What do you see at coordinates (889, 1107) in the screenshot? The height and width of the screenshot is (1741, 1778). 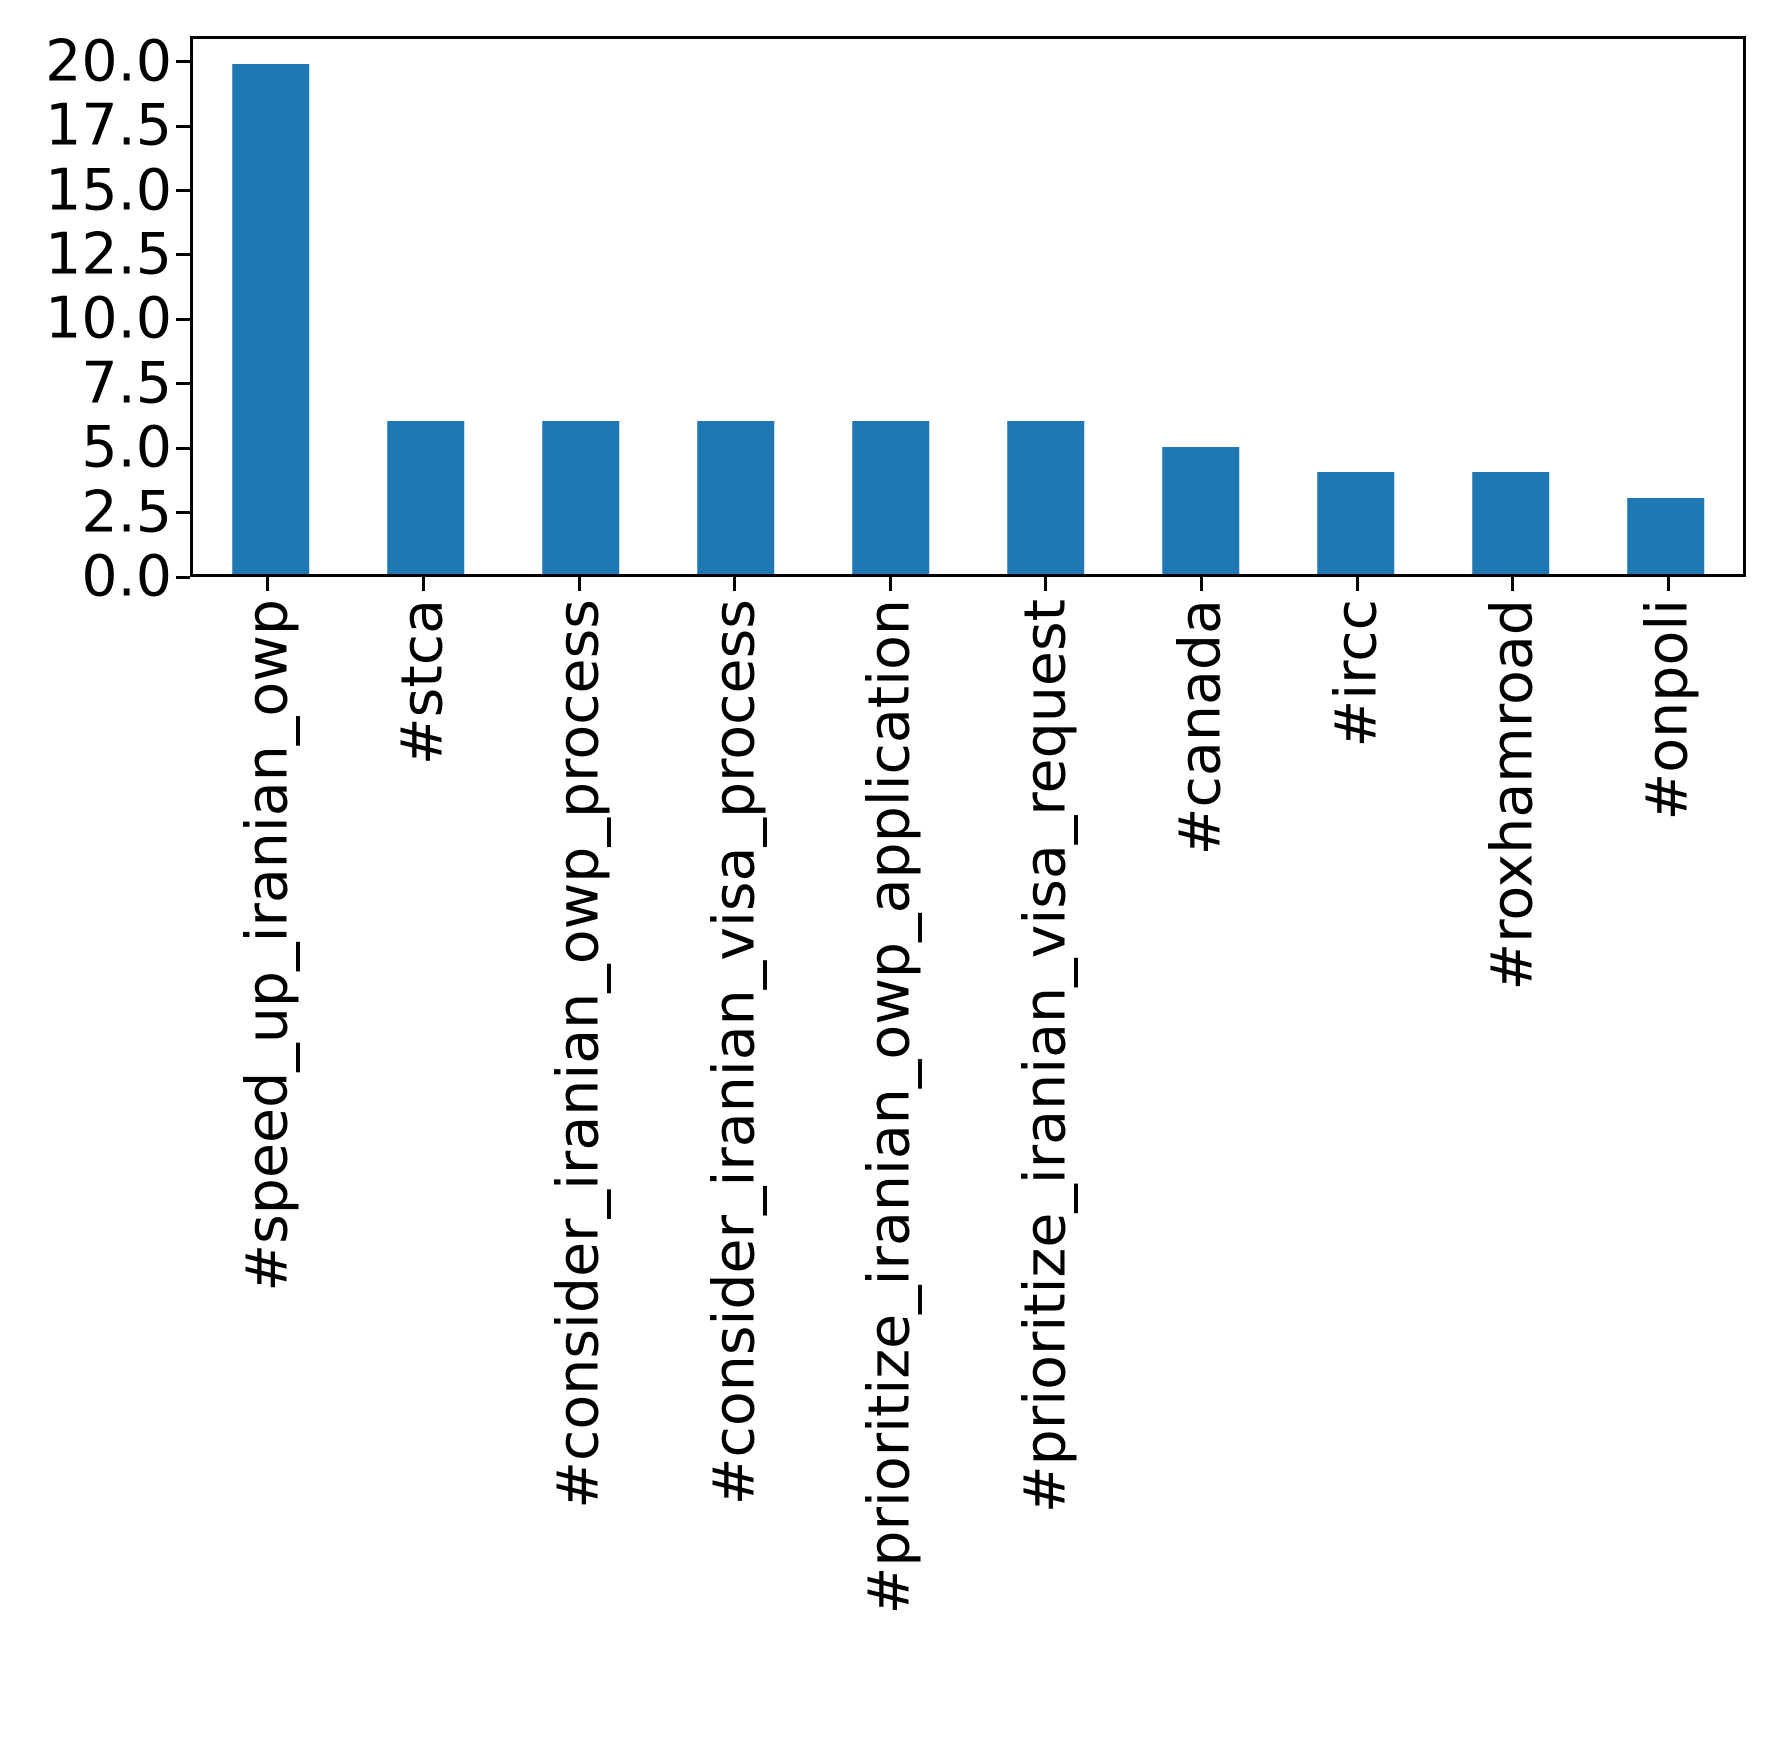 I see `x-tick-label-prioritize-iranian-owp-application: #prioritize_iranian_owp_application` at bounding box center [889, 1107].